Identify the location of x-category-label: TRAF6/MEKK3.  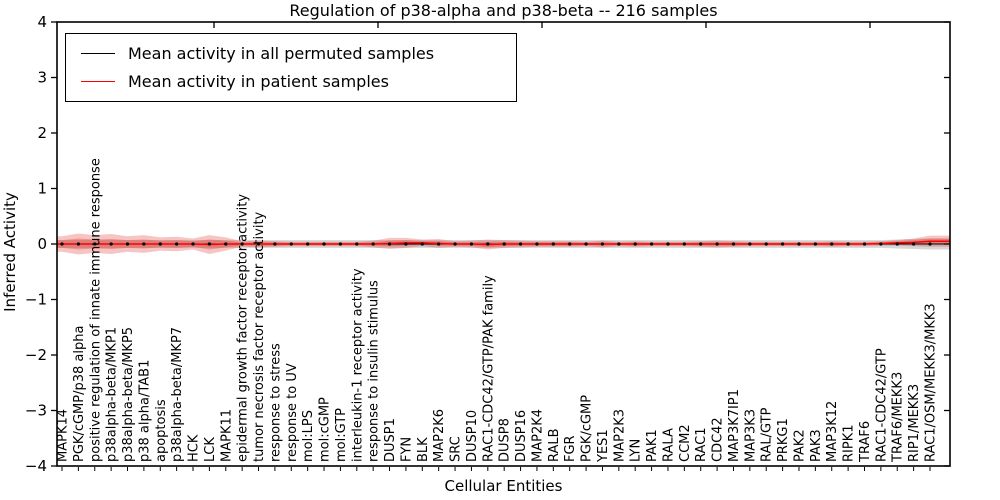
(898, 417).